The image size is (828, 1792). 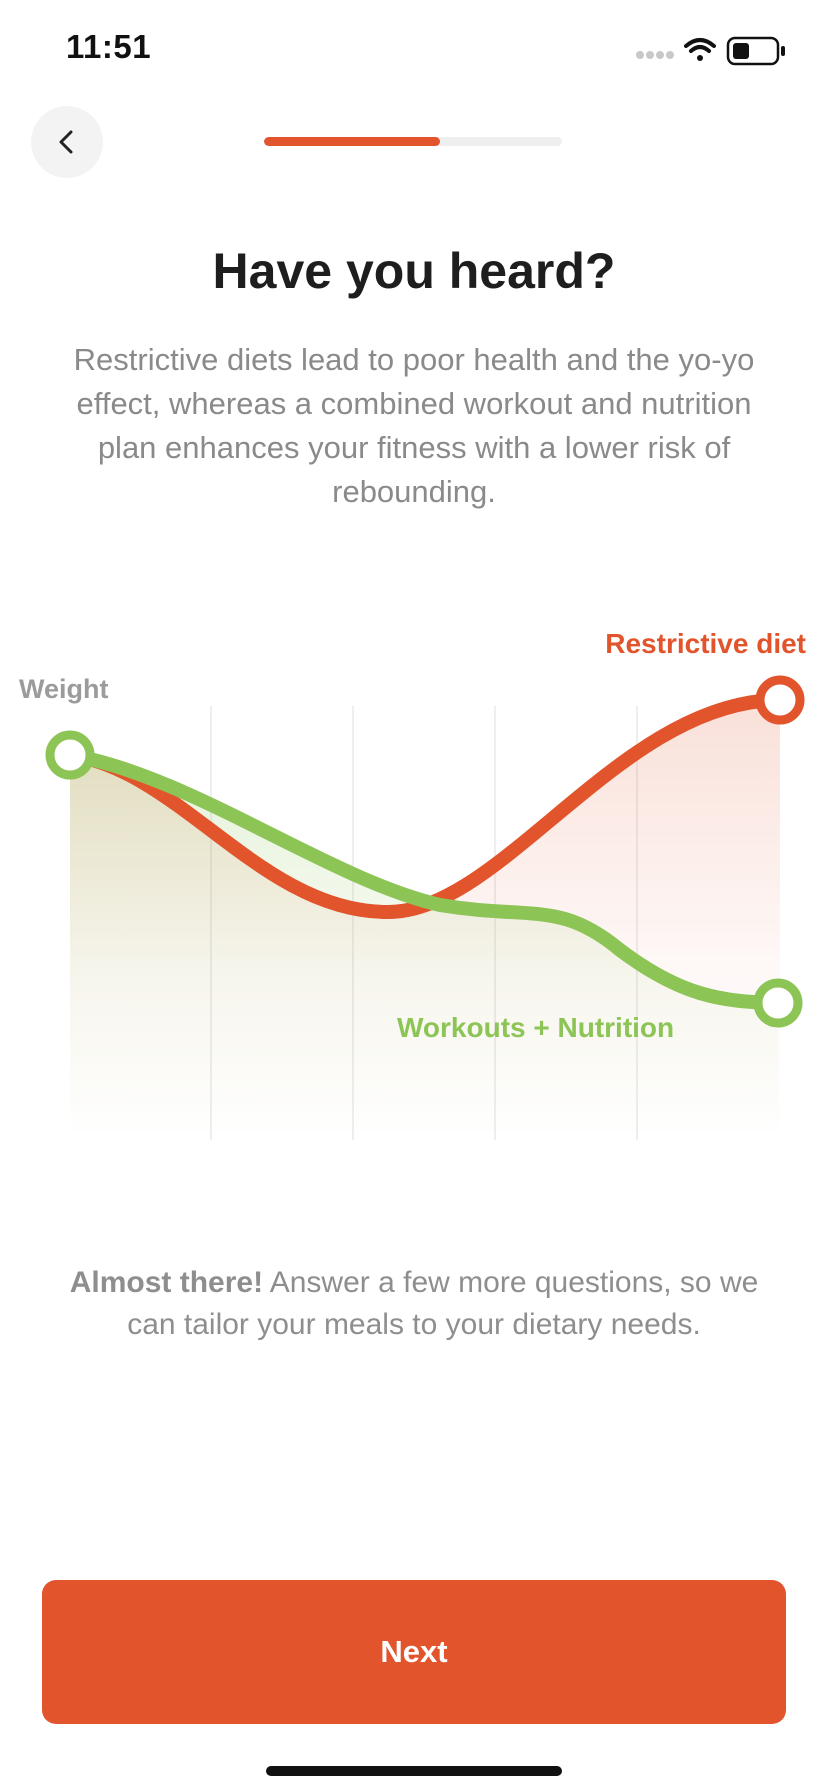 What do you see at coordinates (414, 1771) in the screenshot?
I see `home-indicator` at bounding box center [414, 1771].